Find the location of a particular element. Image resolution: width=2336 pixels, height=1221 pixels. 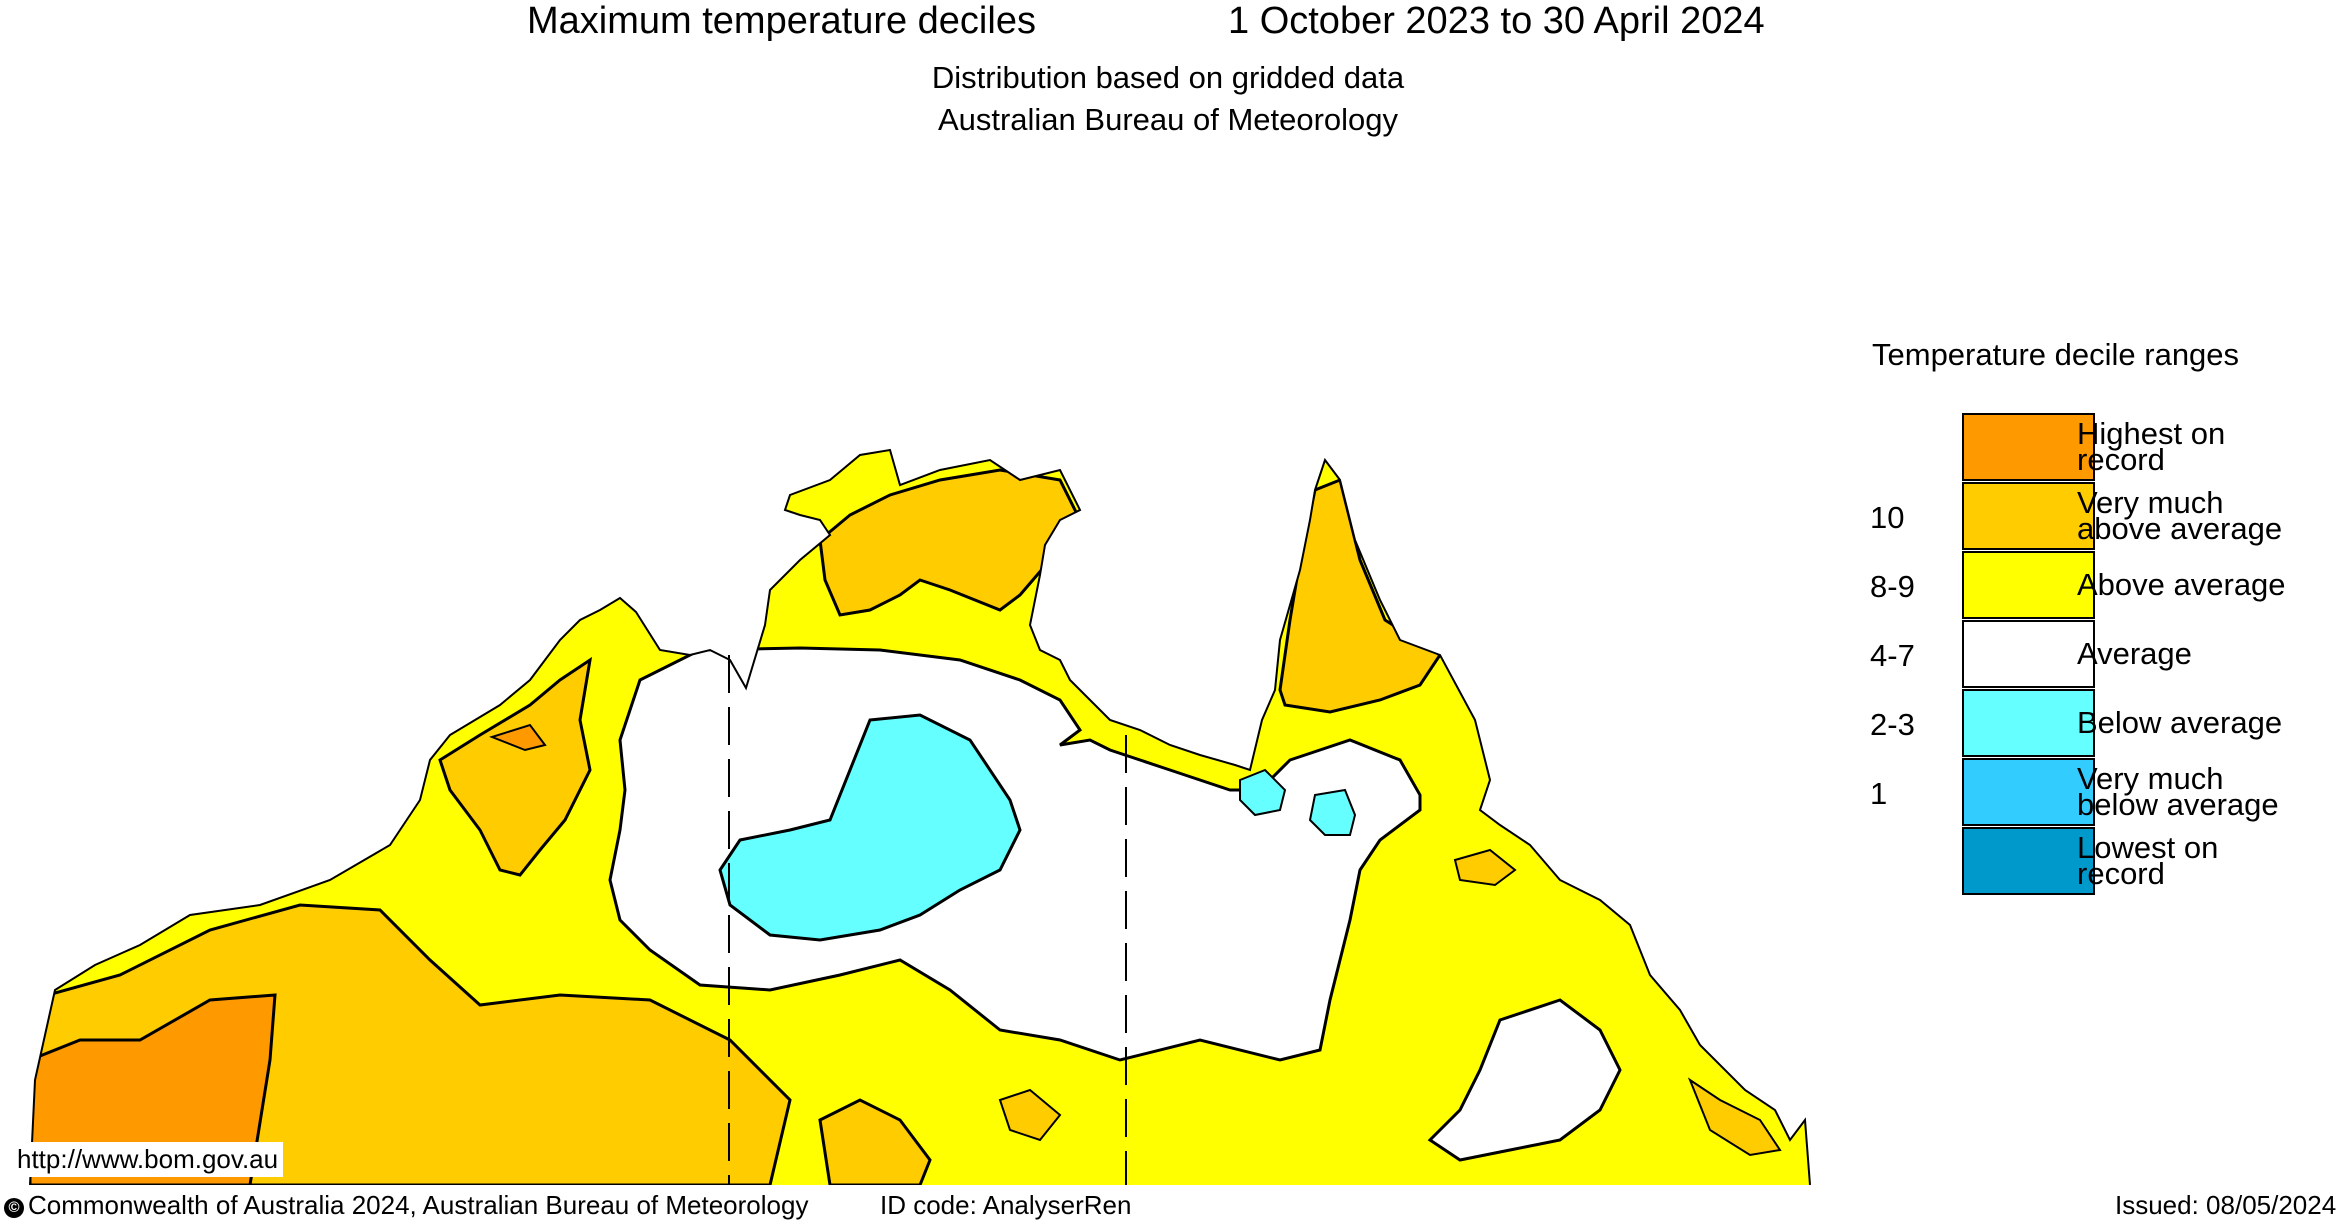

id-code: ID code: AnalyserRen is located at coordinates (1006, 1205).